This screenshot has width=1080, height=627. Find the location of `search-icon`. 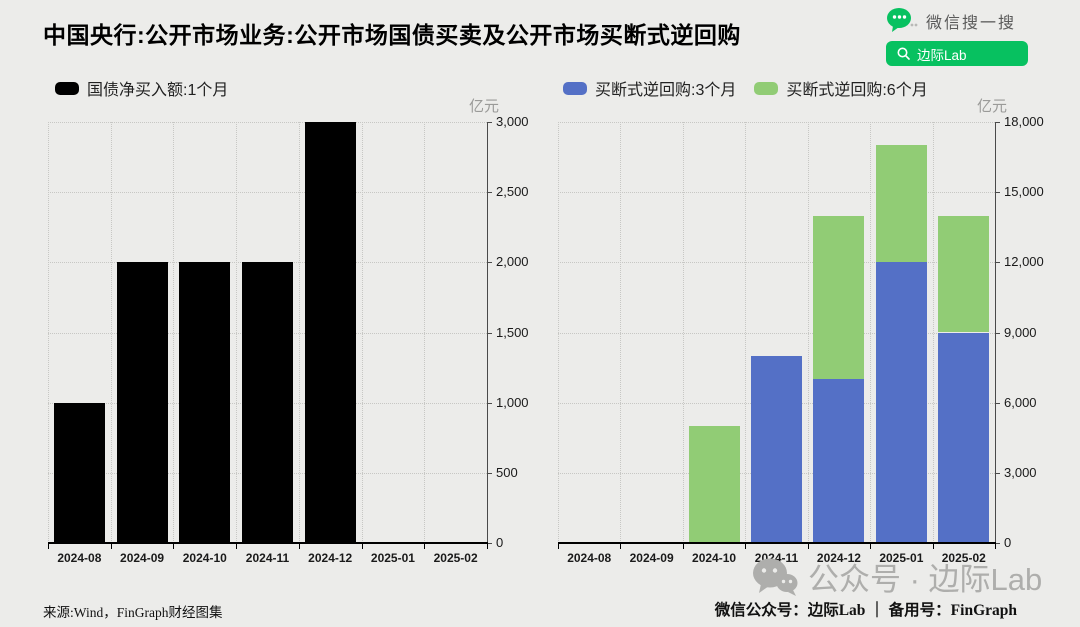

search-icon is located at coordinates (903, 53).